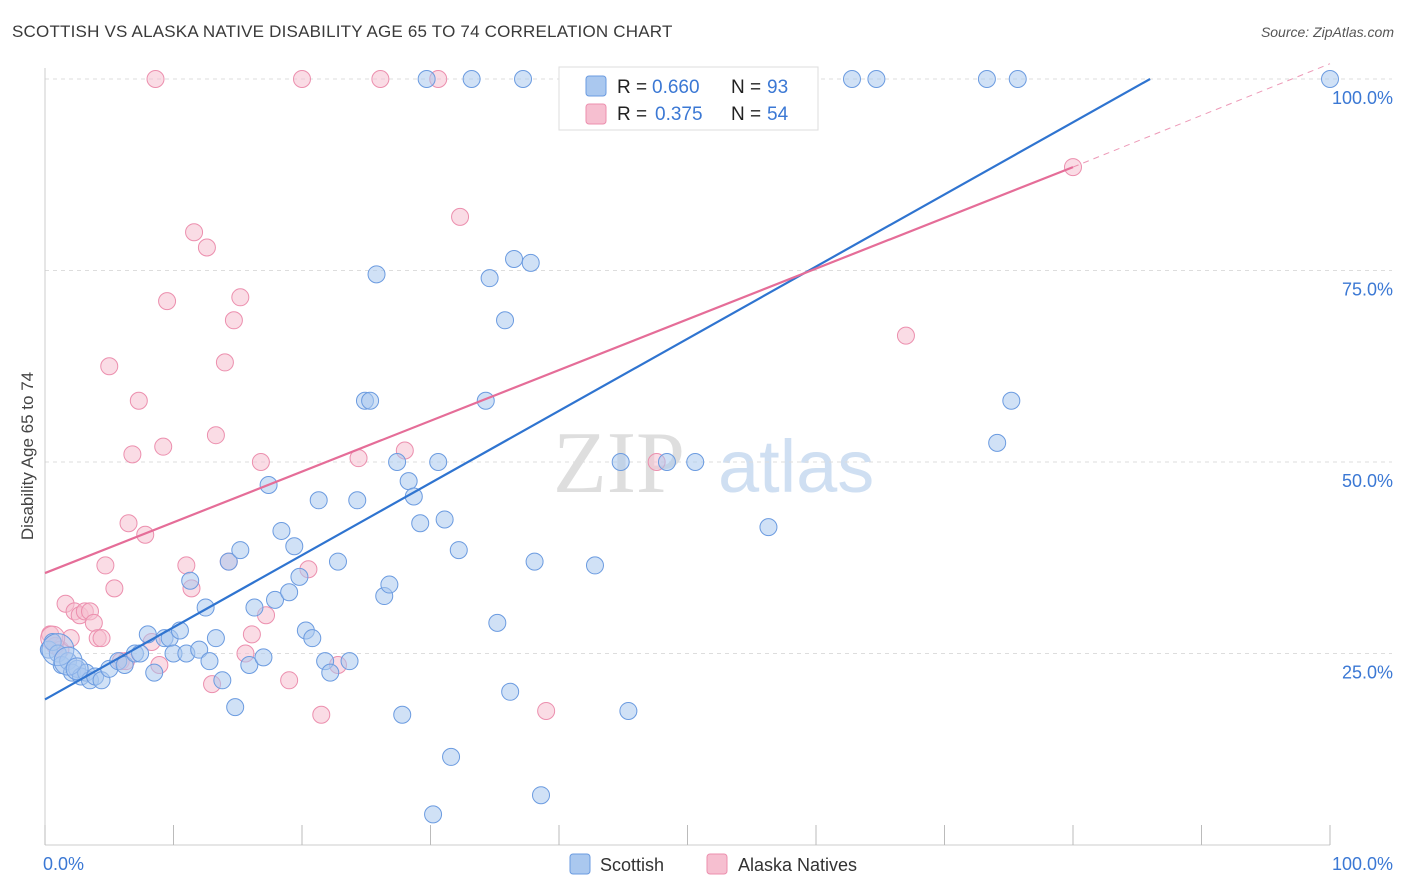 The height and width of the screenshot is (892, 1406). What do you see at coordinates (632, 87) in the screenshot?
I see `r-label-1: R =` at bounding box center [632, 87].